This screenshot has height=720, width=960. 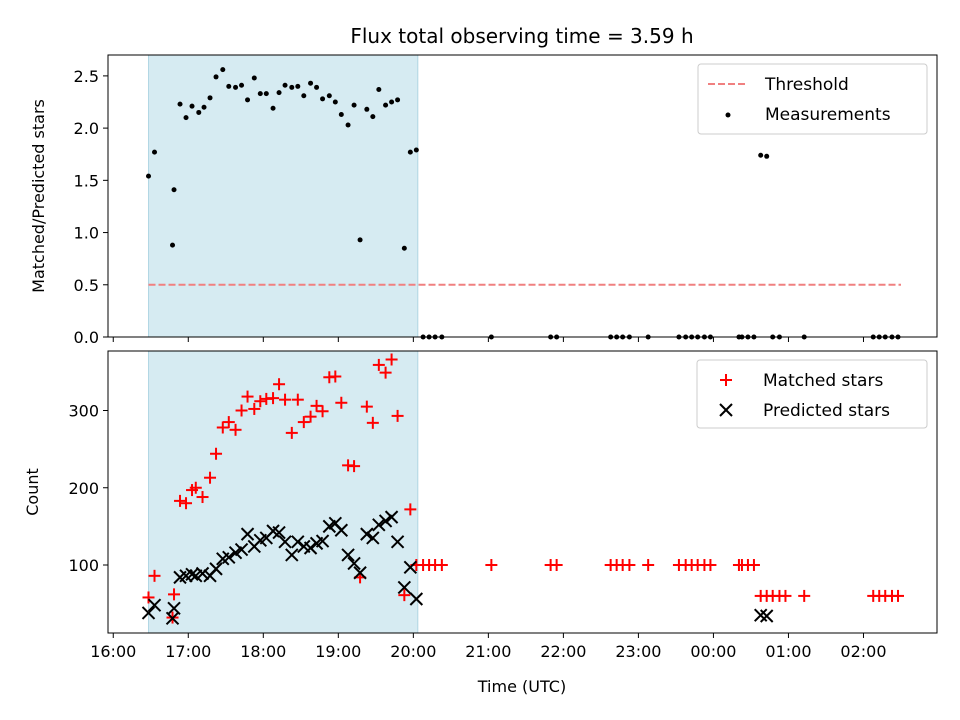 What do you see at coordinates (726, 380) in the screenshot?
I see `legend-matched-swatch` at bounding box center [726, 380].